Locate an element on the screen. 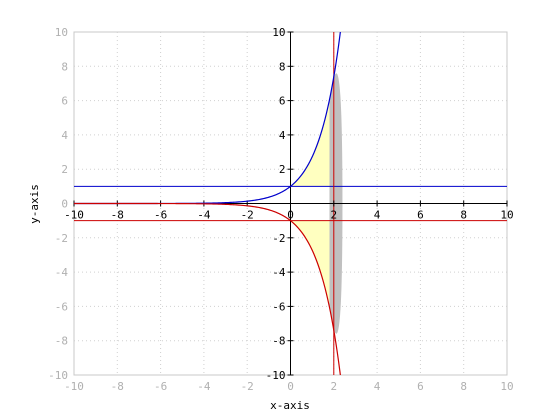  frame-y-tick-label: 0 is located at coordinates (64, 204).